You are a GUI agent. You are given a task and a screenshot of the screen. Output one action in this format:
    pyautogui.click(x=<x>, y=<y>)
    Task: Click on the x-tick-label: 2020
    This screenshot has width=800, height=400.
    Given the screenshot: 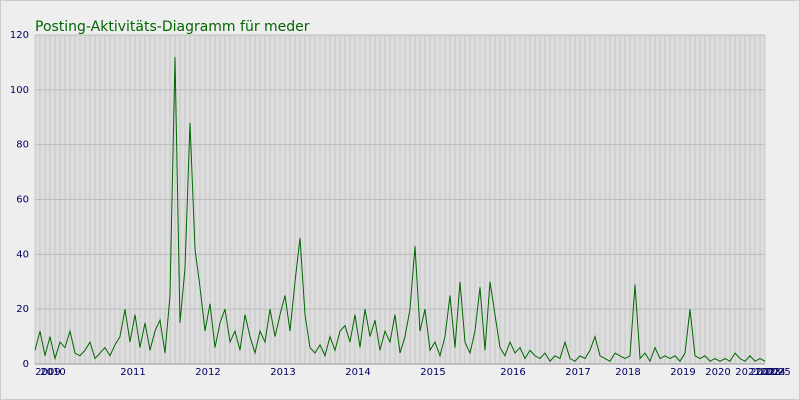 What is the action you would take?
    pyautogui.click(x=717, y=372)
    